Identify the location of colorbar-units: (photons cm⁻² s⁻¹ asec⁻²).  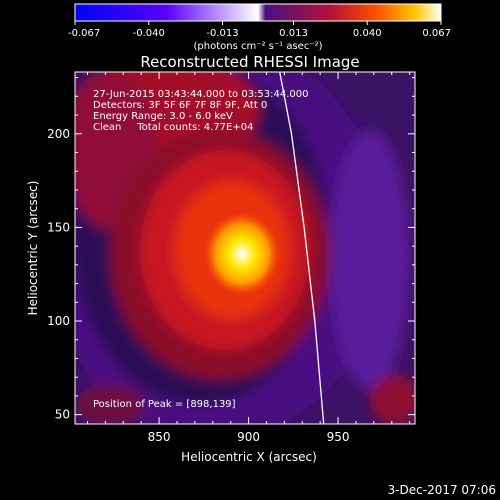
(257, 46).